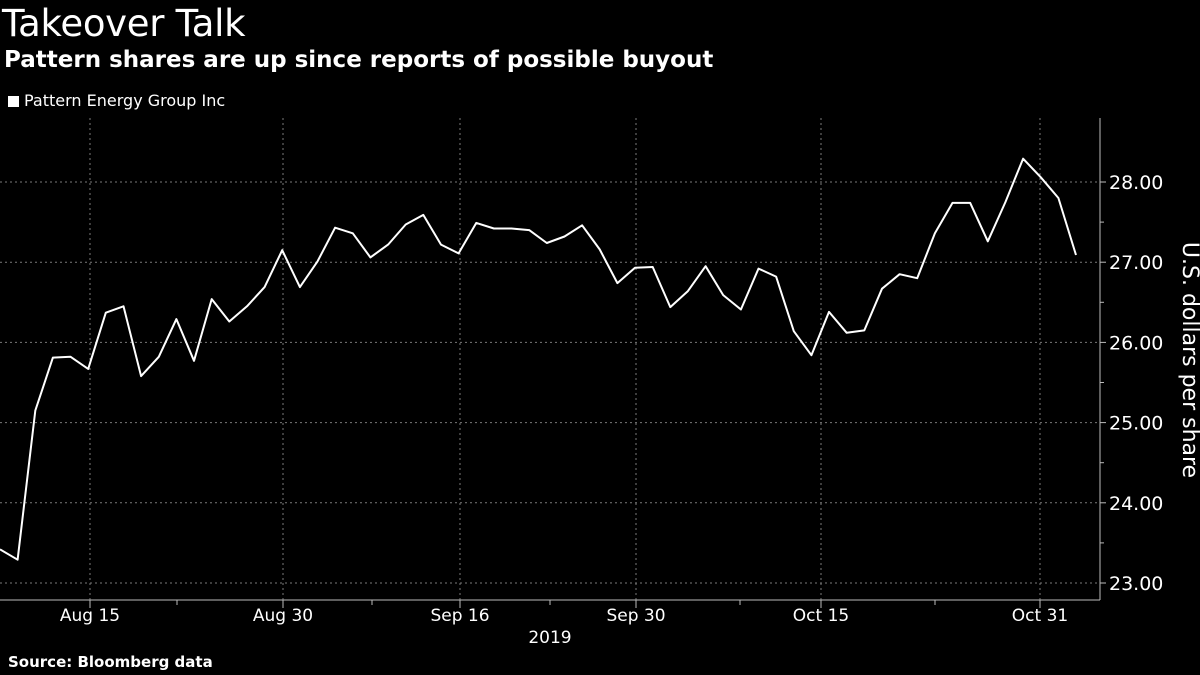  Describe the element at coordinates (549, 638) in the screenshot. I see `x-axis-label: 2019` at that location.